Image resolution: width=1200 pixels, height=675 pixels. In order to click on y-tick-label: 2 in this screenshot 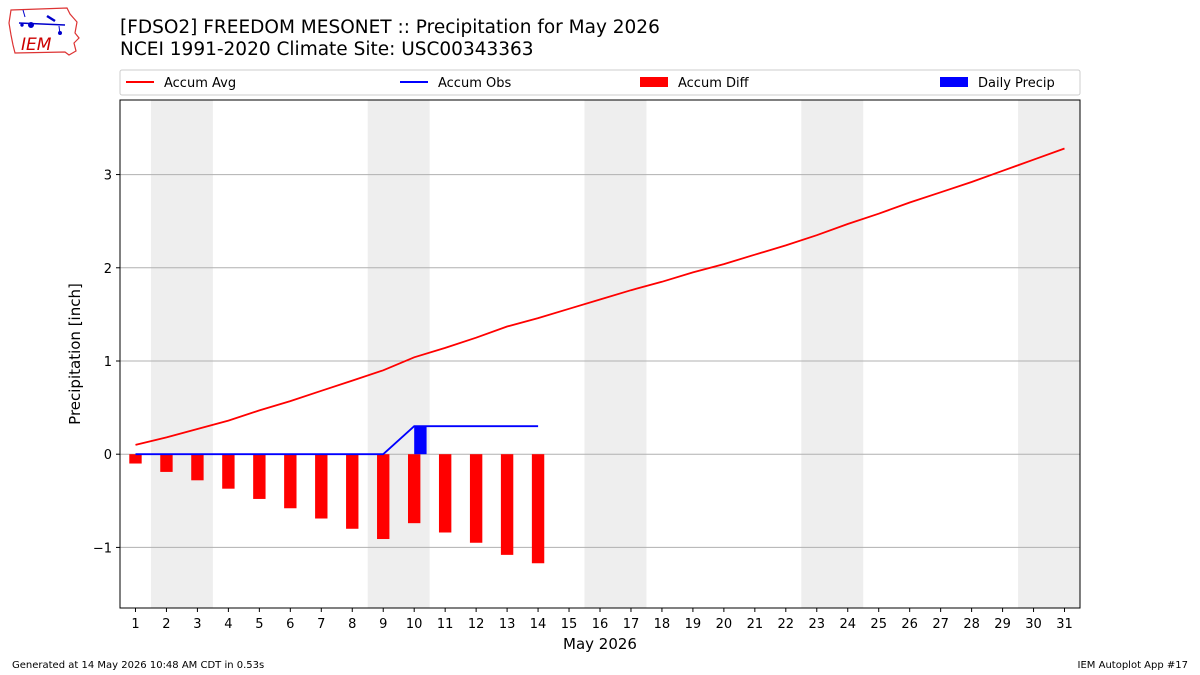, I will do `click(108, 269)`.